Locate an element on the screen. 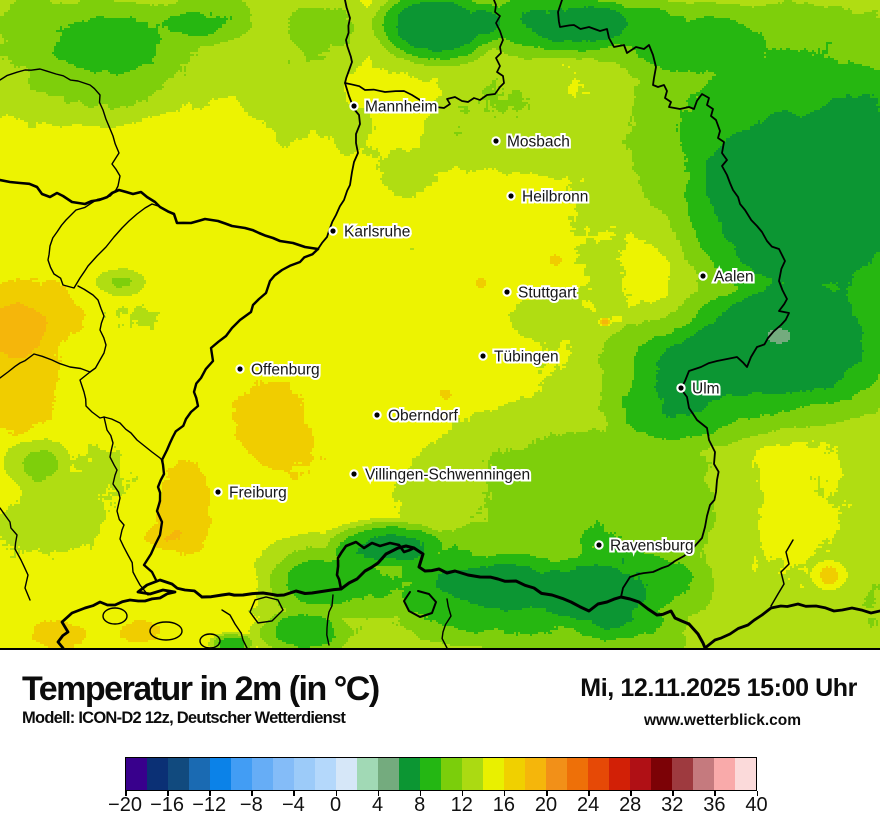  svg-text: Freiburg is located at coordinates (258, 493).